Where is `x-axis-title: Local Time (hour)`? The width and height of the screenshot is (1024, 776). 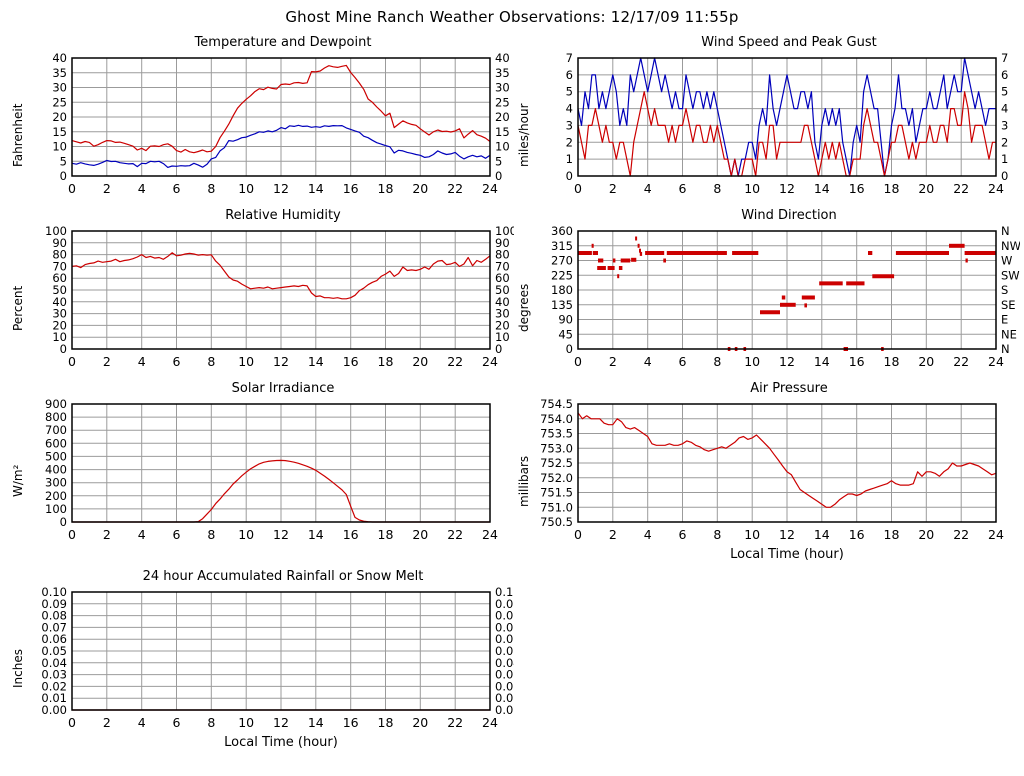 x-axis-title: Local Time (hour) is located at coordinates (787, 554).